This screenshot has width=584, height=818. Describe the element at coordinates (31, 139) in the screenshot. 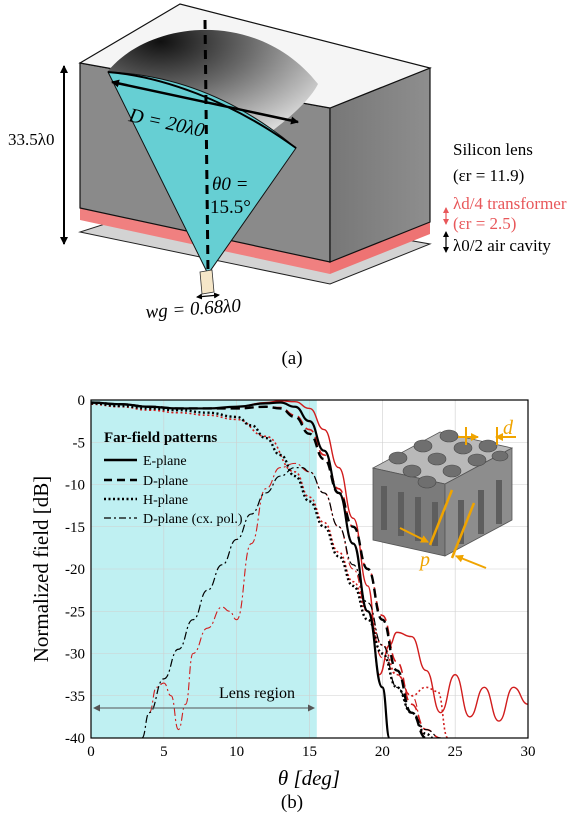

I see `height-label: 33.5λ0` at that location.